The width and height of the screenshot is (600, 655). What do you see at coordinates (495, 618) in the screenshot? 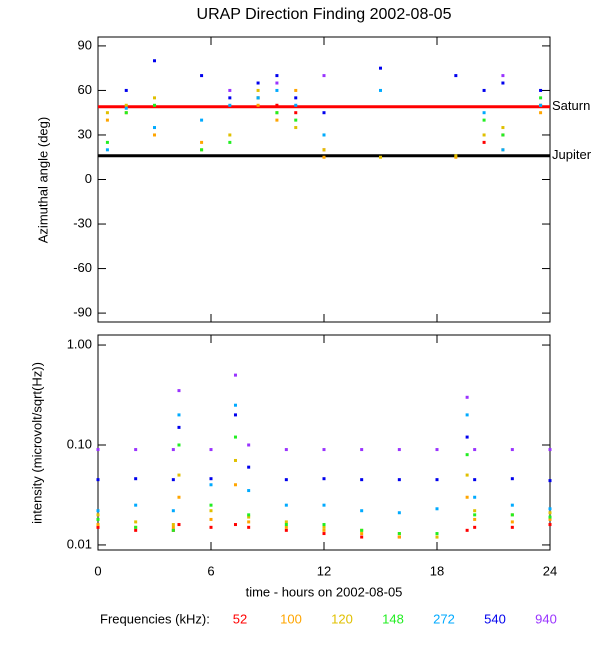
I see `legend-label: 540` at bounding box center [495, 618].